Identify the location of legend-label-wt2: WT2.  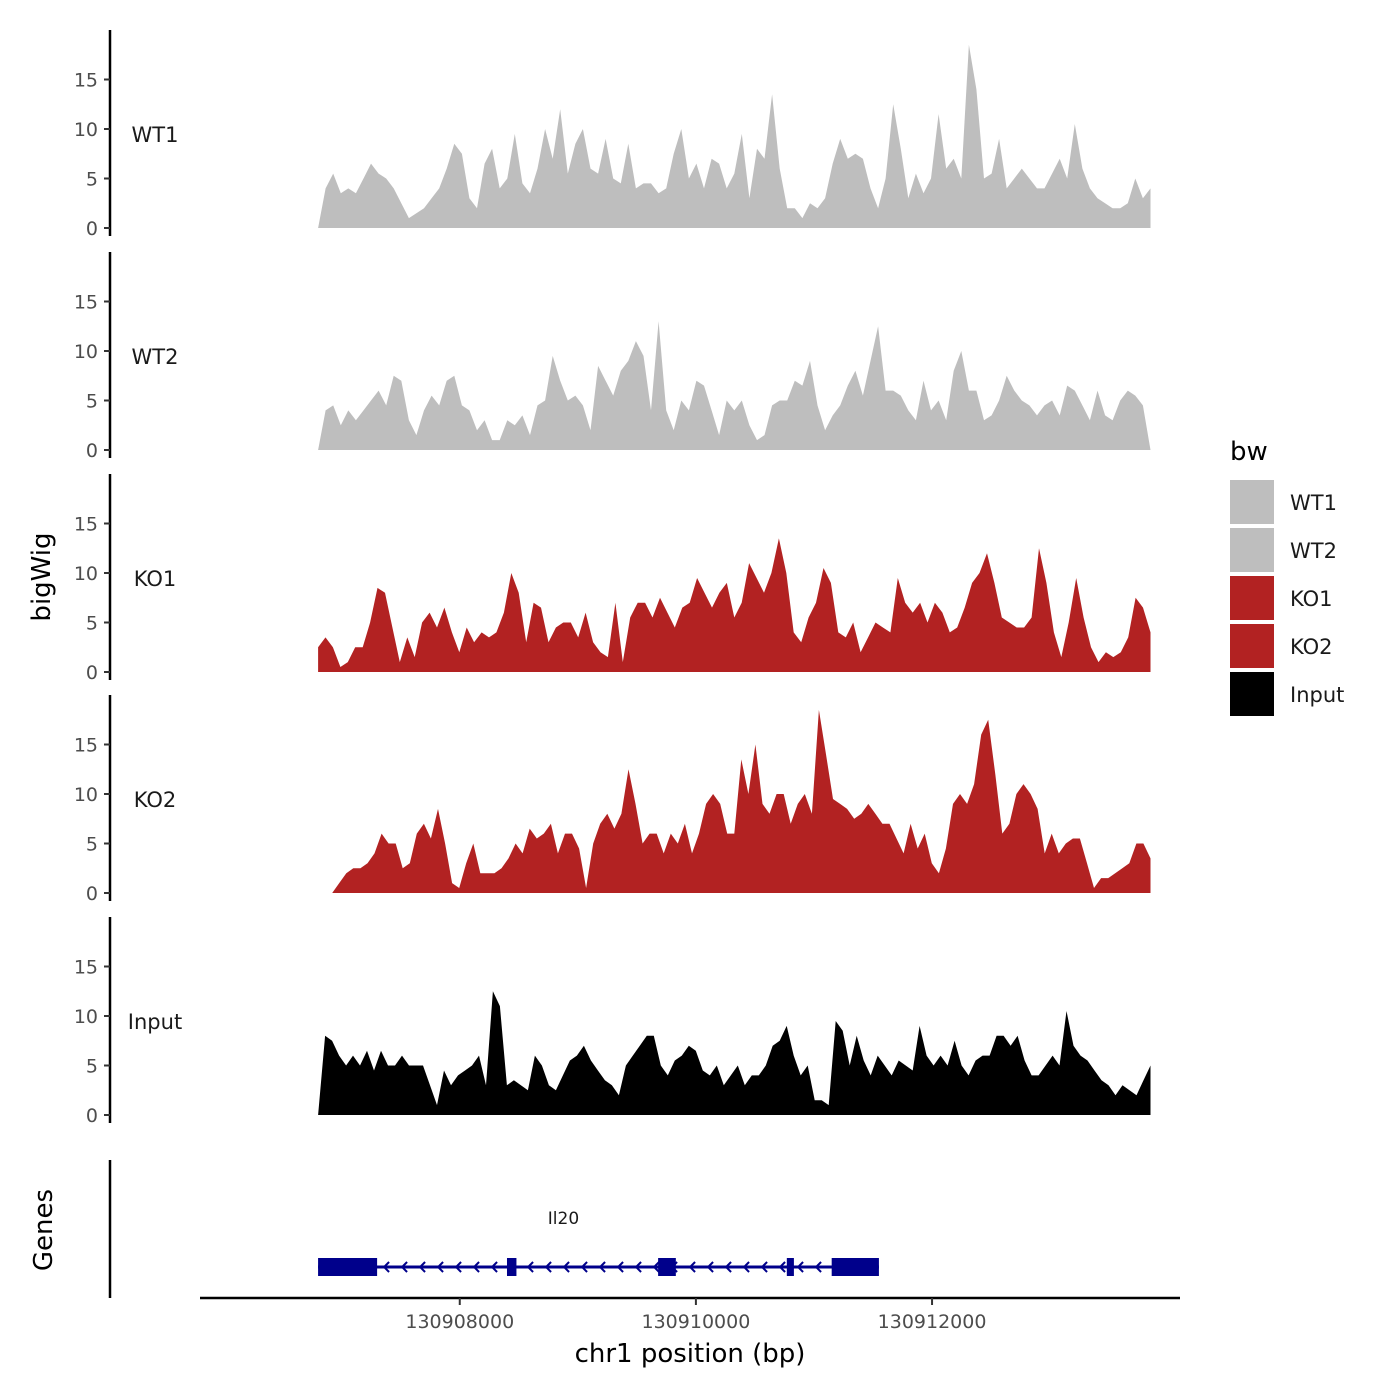
(1313, 551).